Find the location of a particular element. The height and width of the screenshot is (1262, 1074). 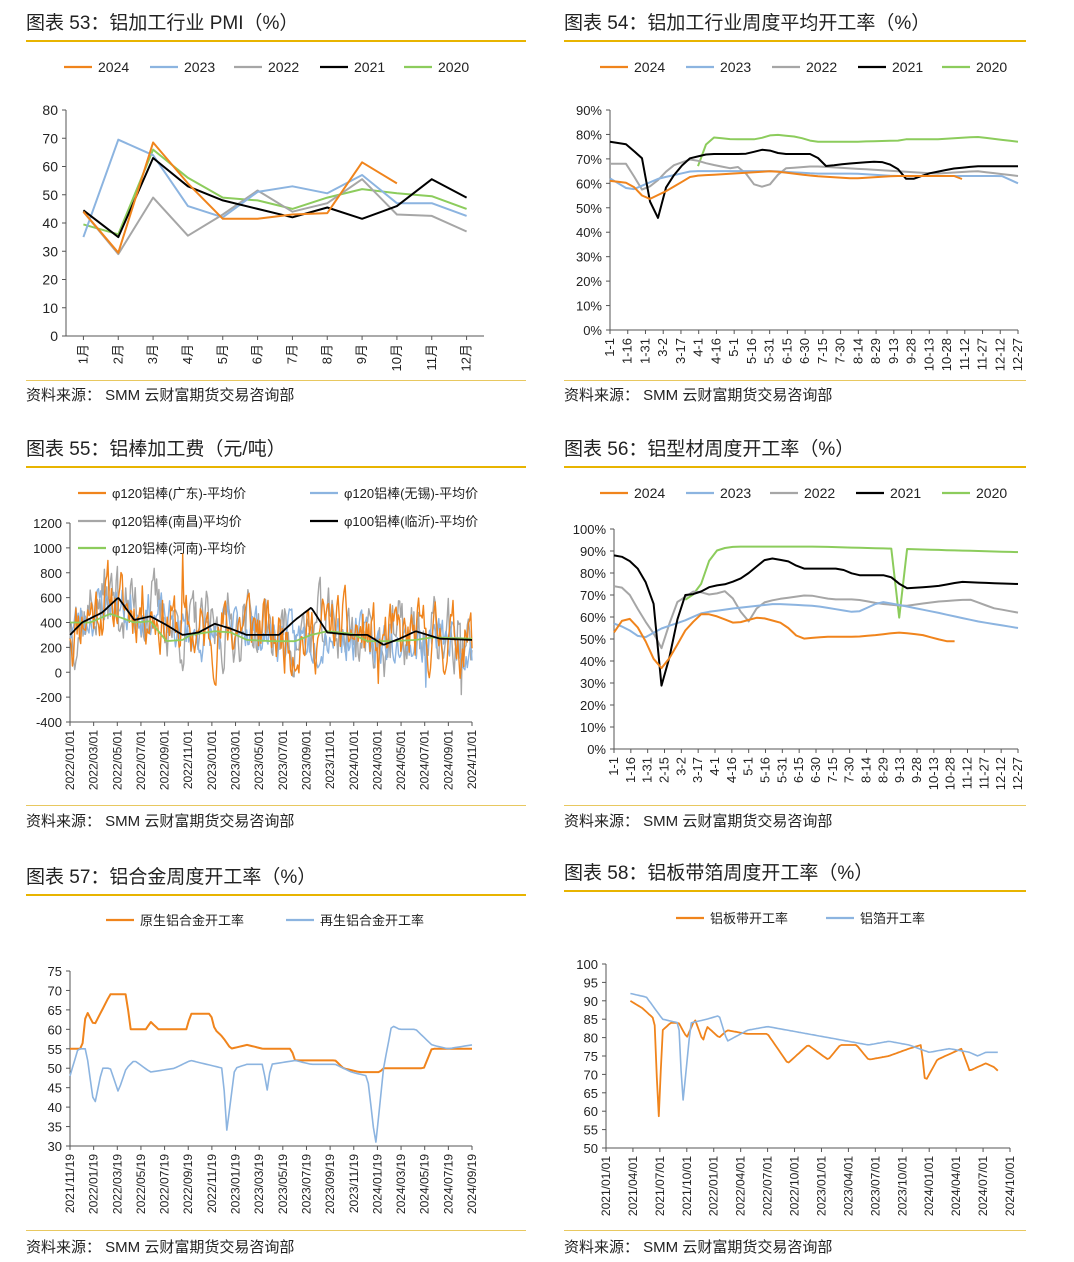

x-tick-label: 4月 is located at coordinates (187, 354).